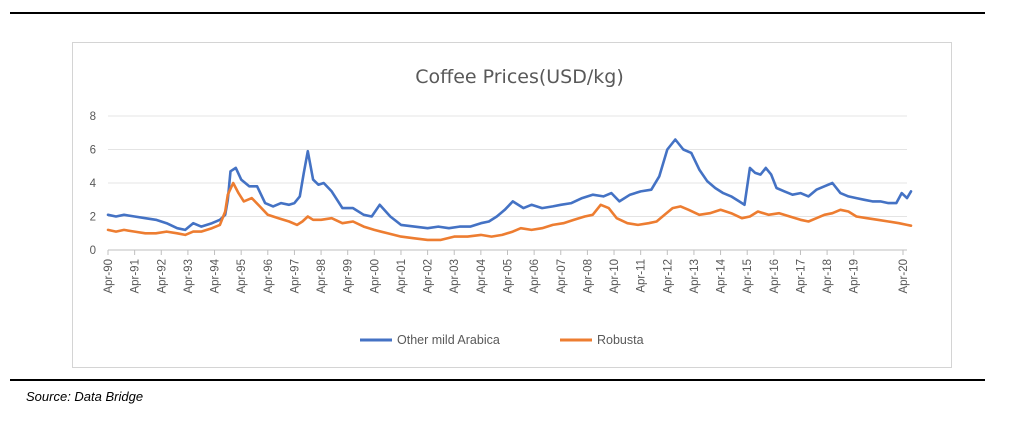 Image resolution: width=1024 pixels, height=422 pixels. What do you see at coordinates (497, 13) in the screenshot?
I see `top-rule` at bounding box center [497, 13].